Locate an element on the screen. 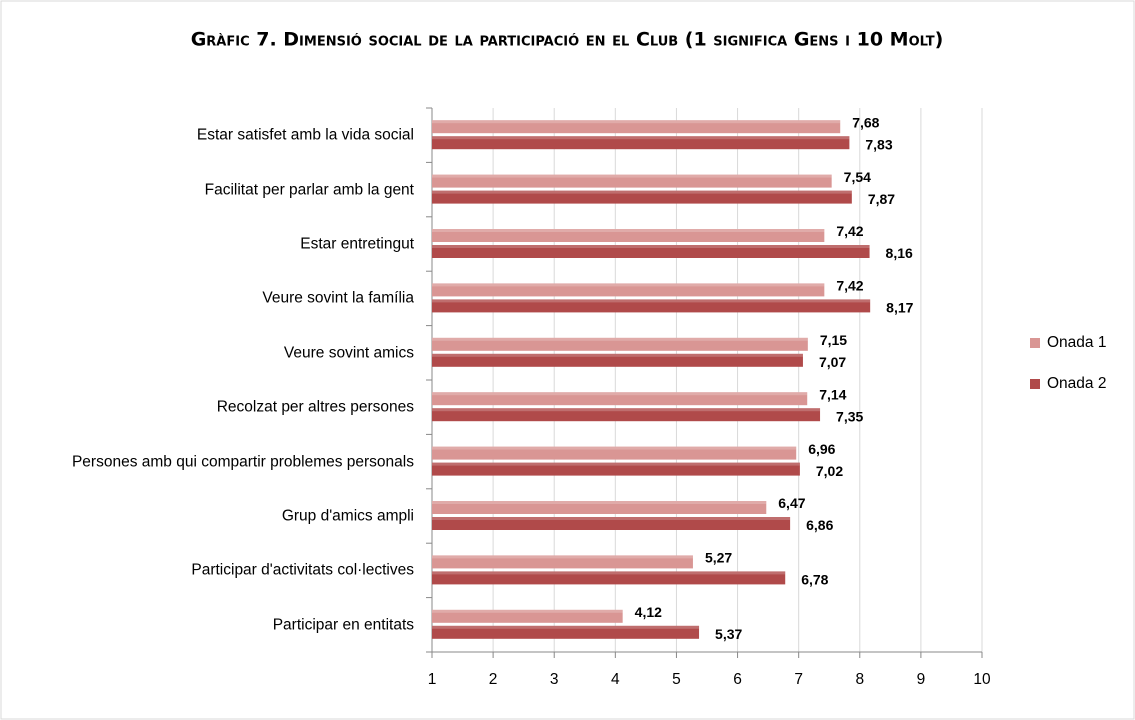 Image resolution: width=1135 pixels, height=720 pixels. data-label: 4,12 is located at coordinates (648, 612).